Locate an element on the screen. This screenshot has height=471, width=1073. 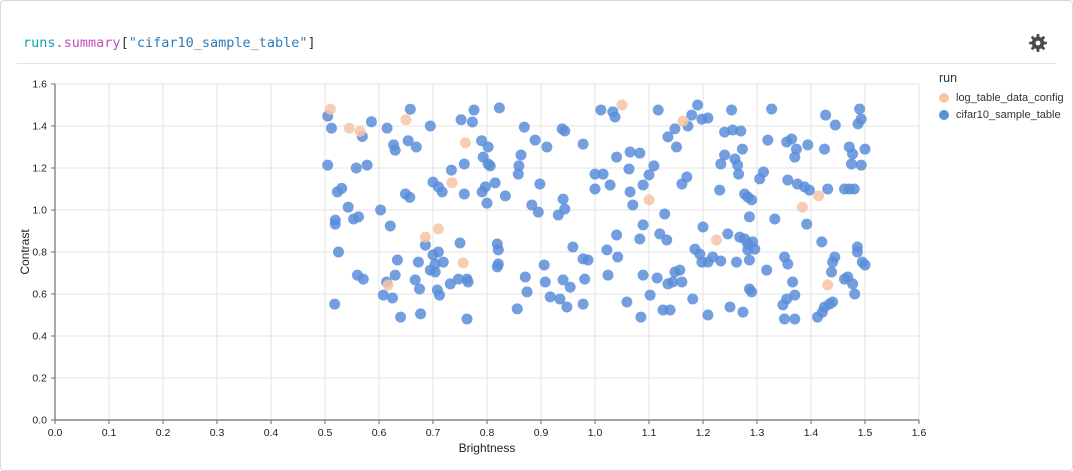
panel-settings-button is located at coordinates (1038, 43).